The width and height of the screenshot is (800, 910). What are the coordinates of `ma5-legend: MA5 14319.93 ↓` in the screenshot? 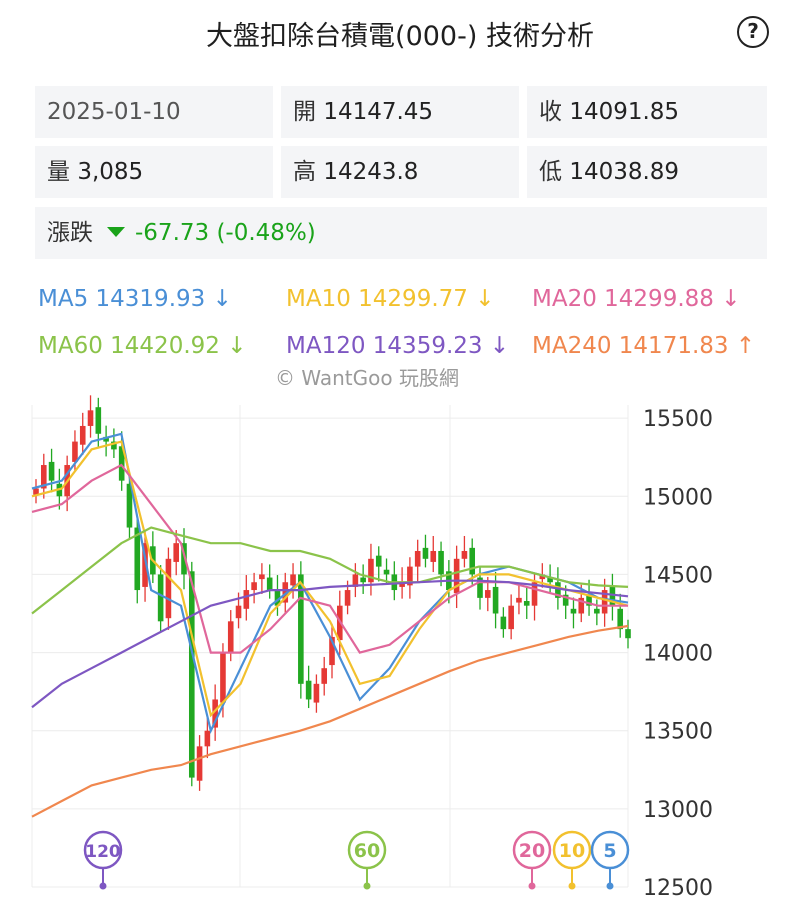 It's located at (135, 299).